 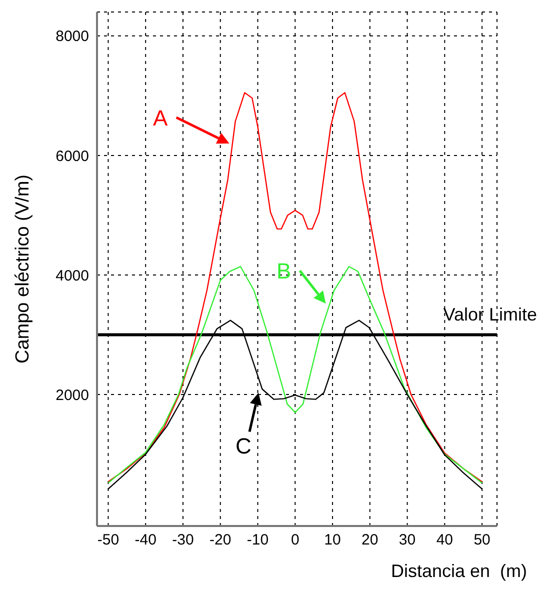 What do you see at coordinates (257, 540) in the screenshot?
I see `x-tick-label: -10` at bounding box center [257, 540].